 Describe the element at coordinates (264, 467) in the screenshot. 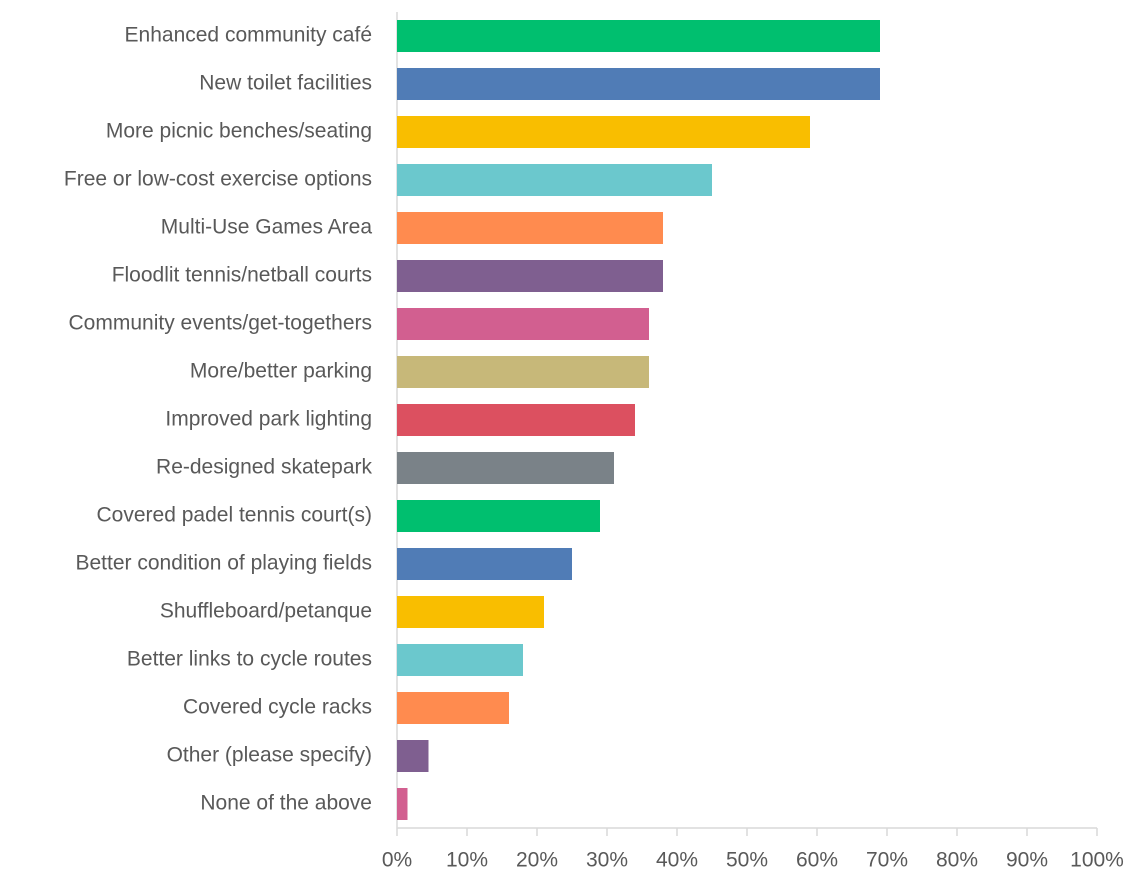

I see `y-tick-label: Re-designed skatepark` at that location.